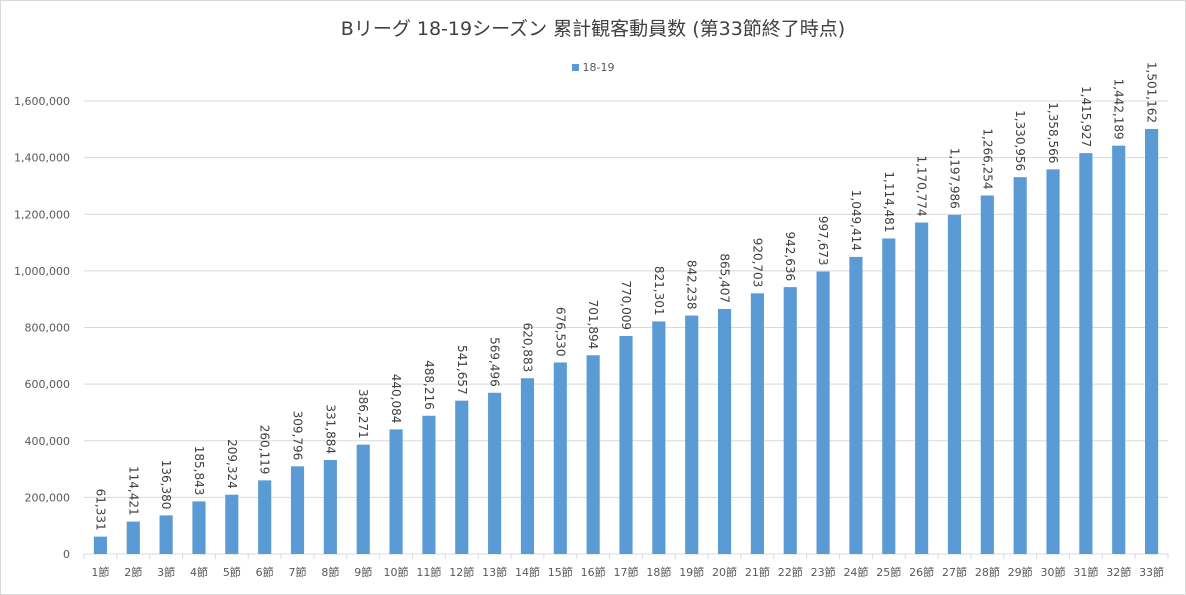 This screenshot has height=595, width=1186. I want to click on data-label: 865,407, so click(725, 278).